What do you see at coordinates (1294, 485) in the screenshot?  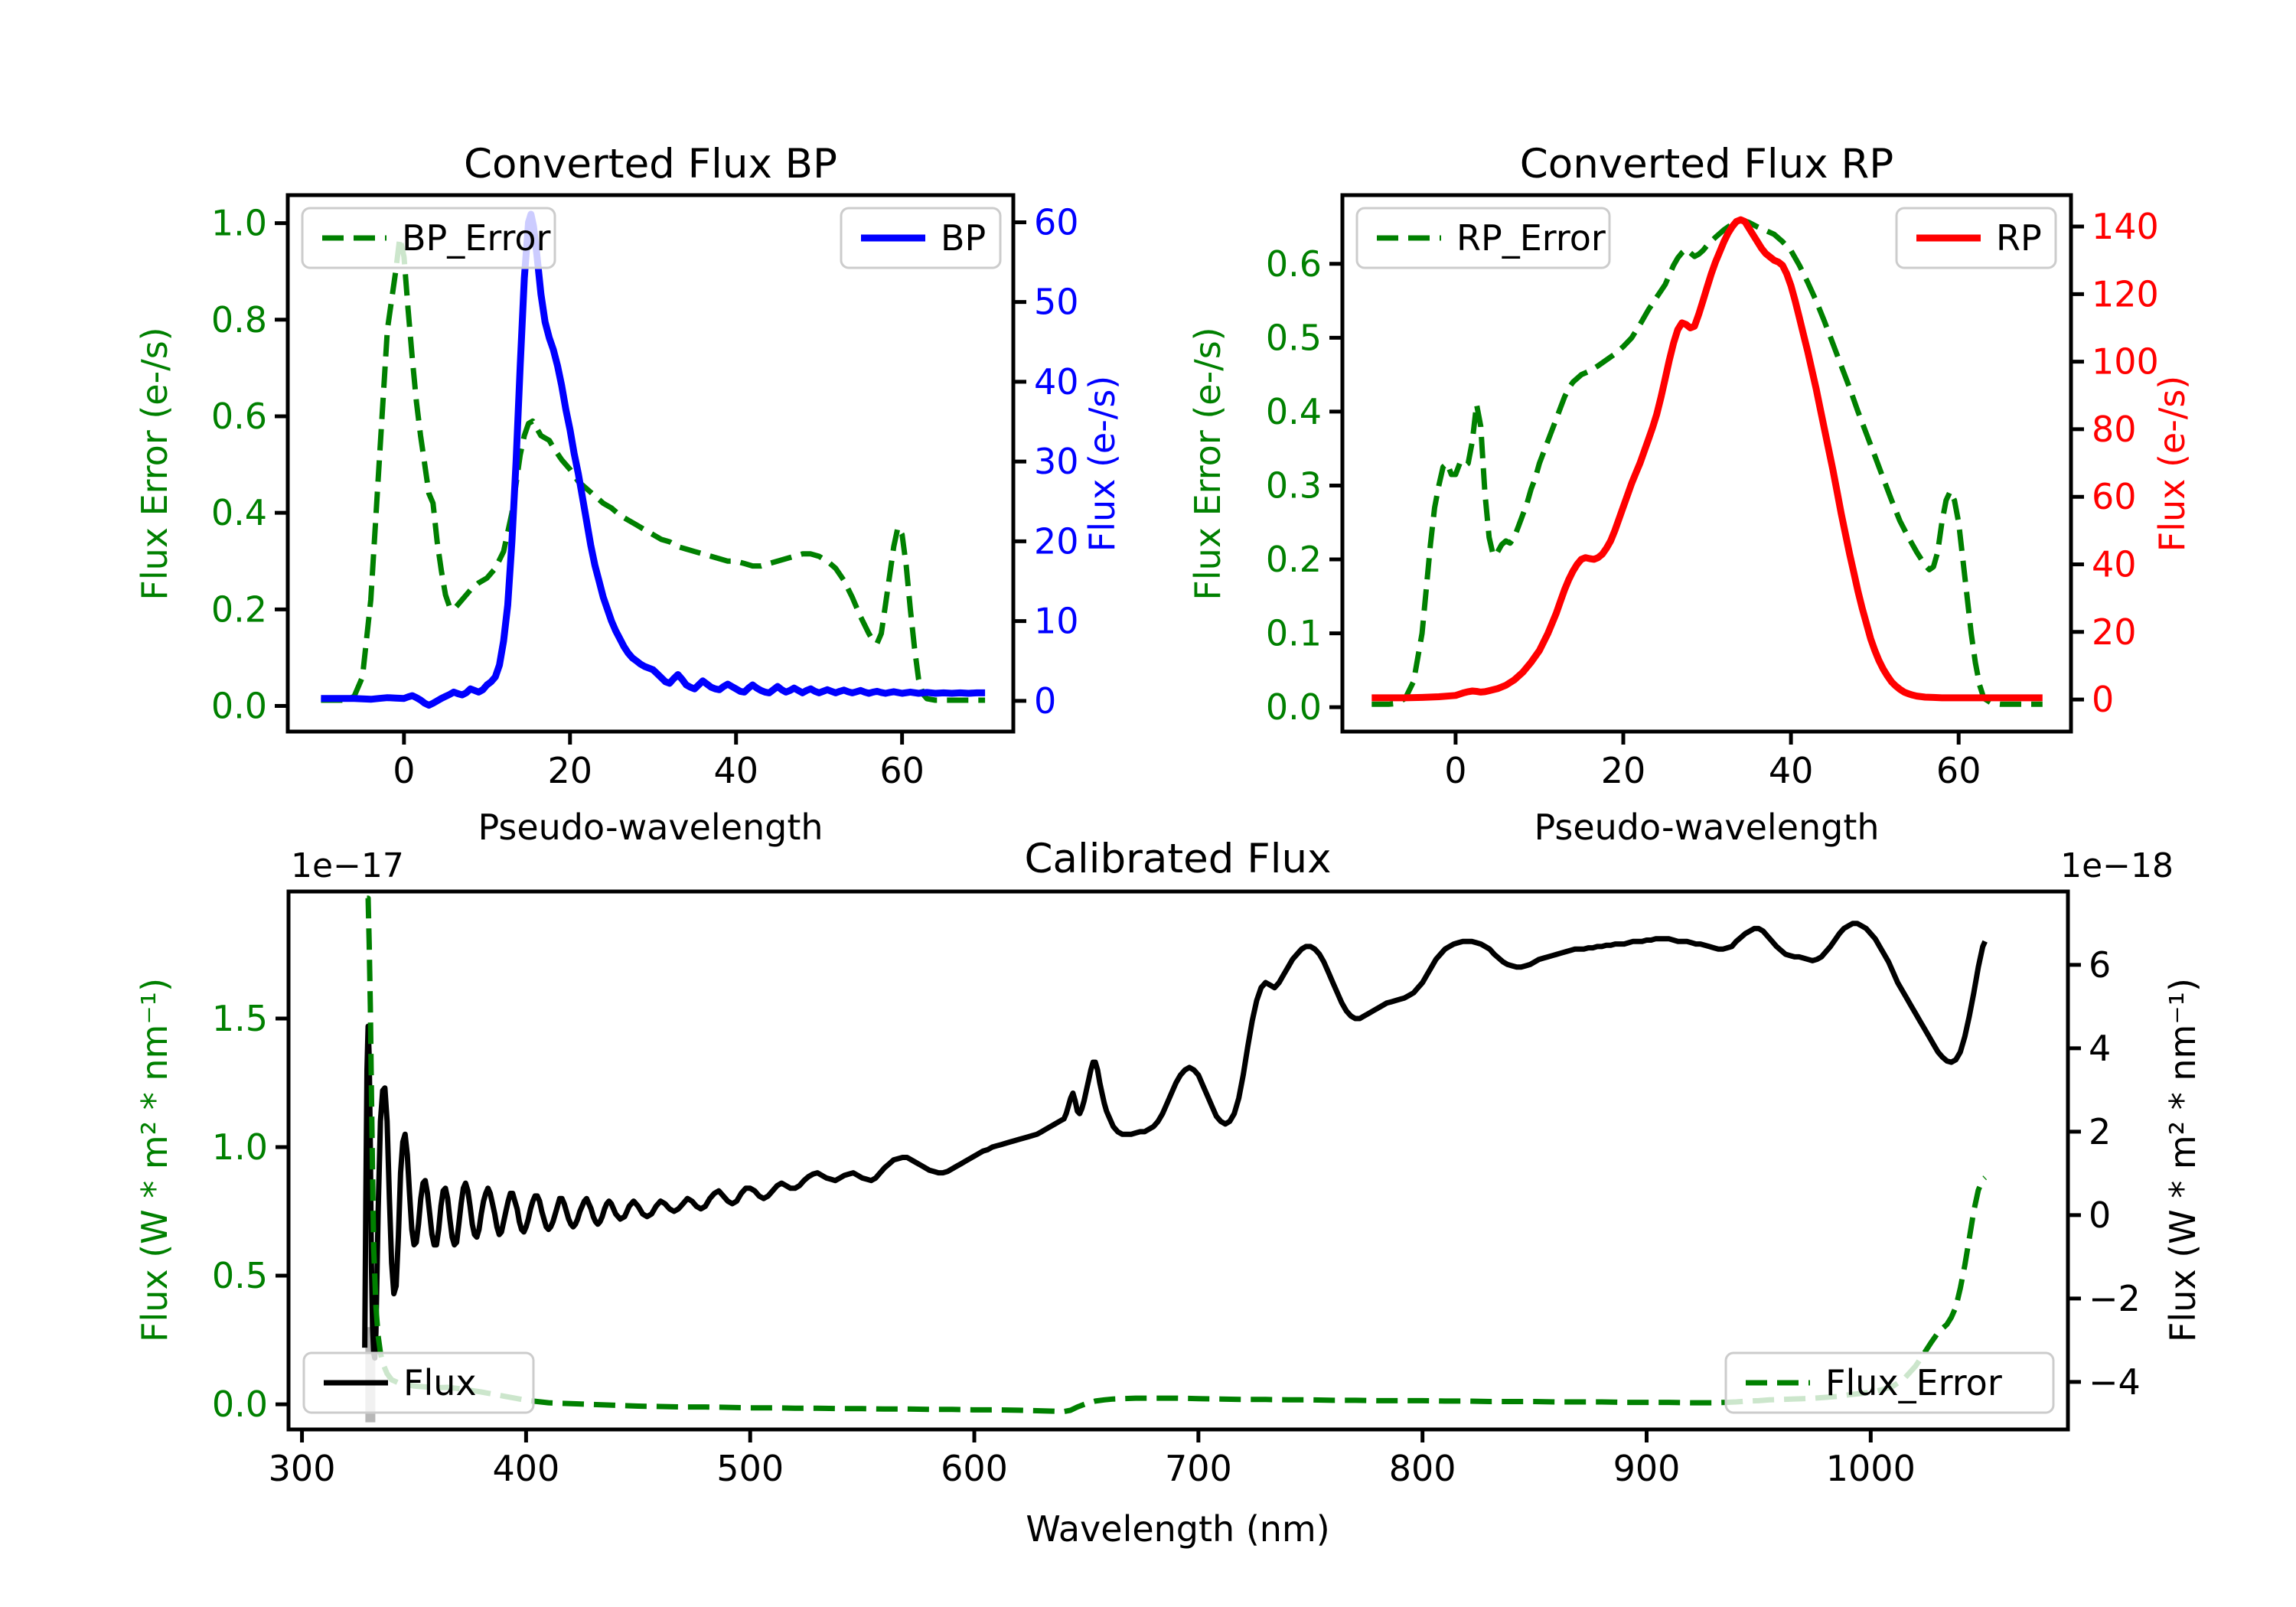 I see `y-left-tick-label: 0.3` at bounding box center [1294, 485].